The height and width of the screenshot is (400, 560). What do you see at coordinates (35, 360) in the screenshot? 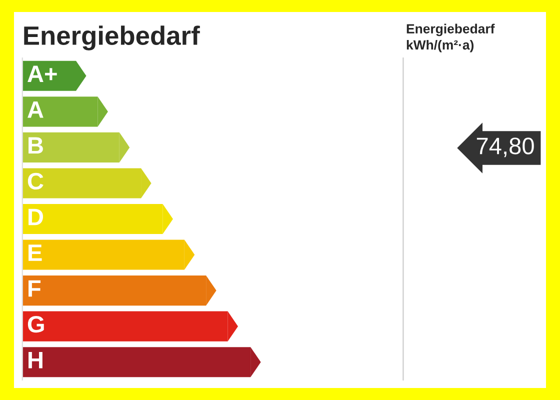
I see `y-tick-label: H` at bounding box center [35, 360].